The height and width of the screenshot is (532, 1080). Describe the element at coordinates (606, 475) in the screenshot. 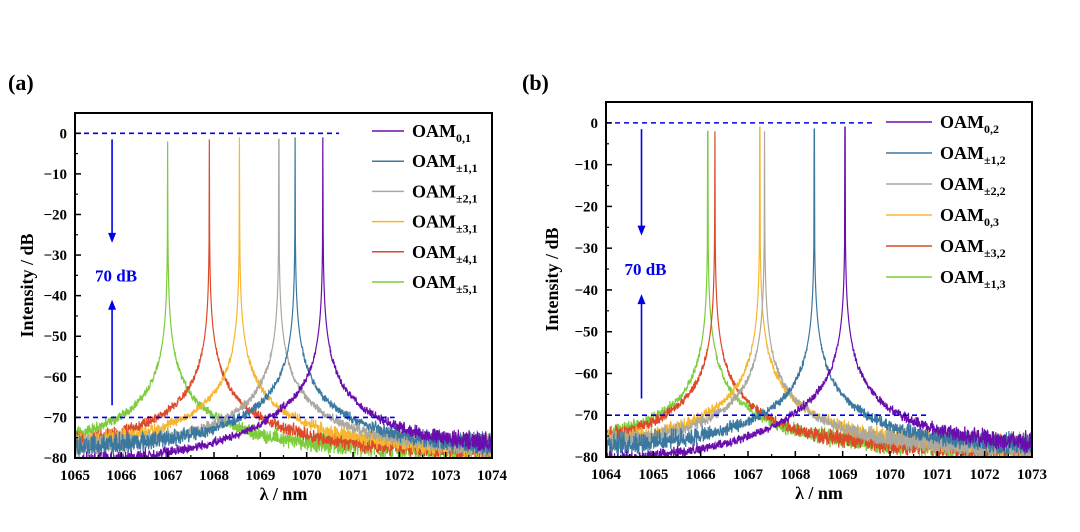

I see `x-tick-label: 1064` at that location.